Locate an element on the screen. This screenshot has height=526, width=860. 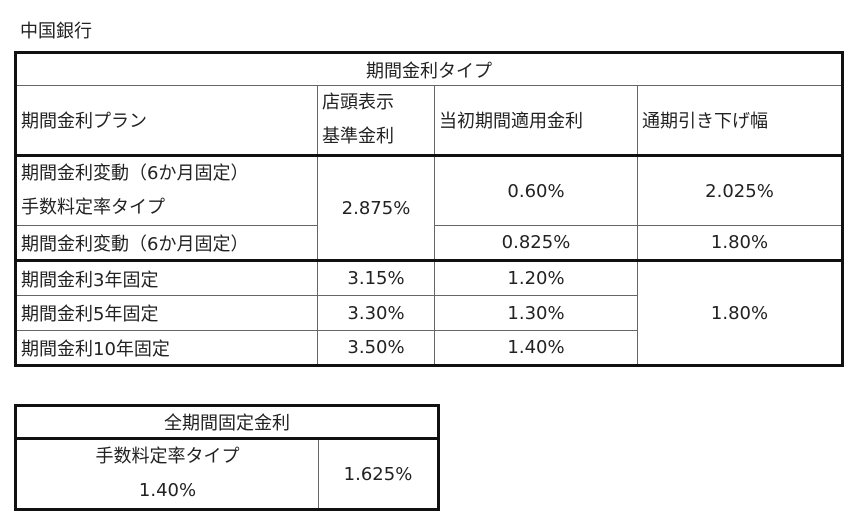
row-discount: 2.025% is located at coordinates (740, 190).